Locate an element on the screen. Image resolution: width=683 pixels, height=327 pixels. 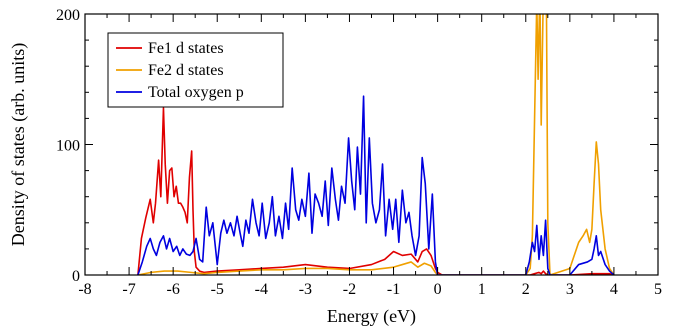
legend-entry-label: Total oxygen p is located at coordinates (196, 92).